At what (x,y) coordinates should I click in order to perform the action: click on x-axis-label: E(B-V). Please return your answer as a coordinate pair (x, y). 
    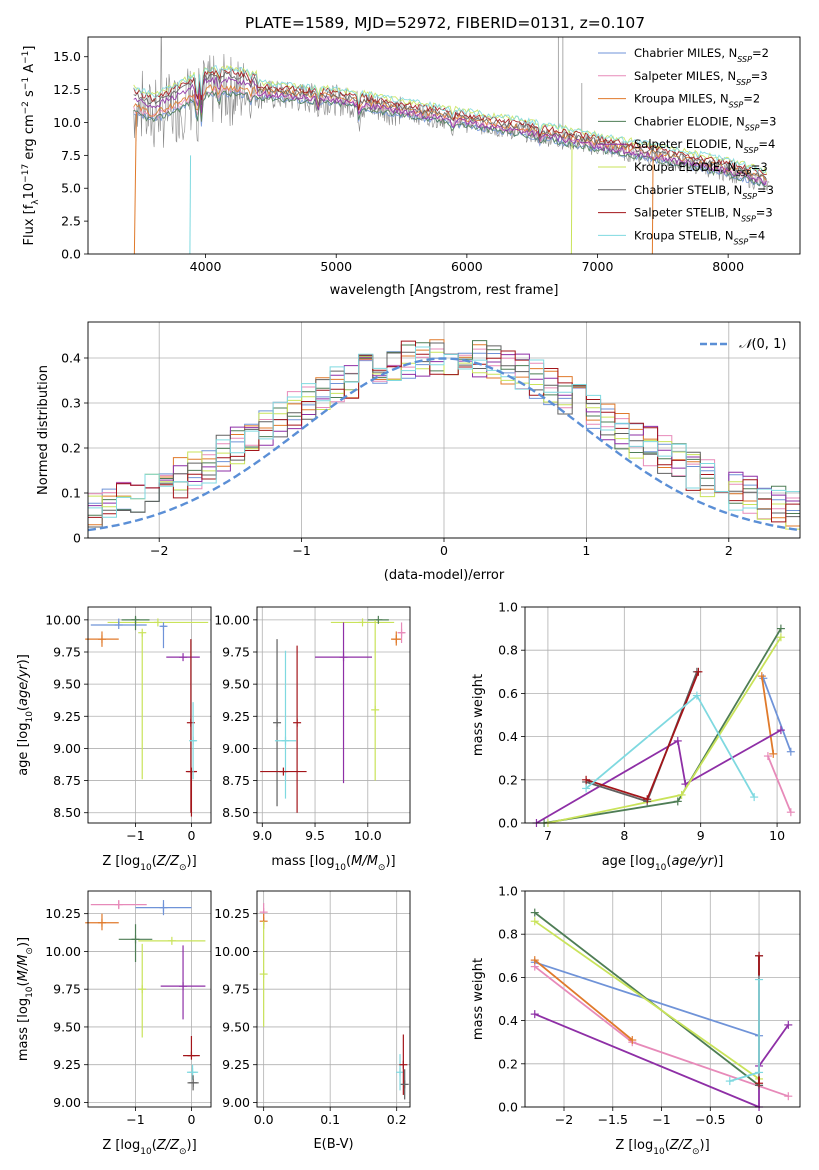
    Looking at the image, I should click on (333, 1144).